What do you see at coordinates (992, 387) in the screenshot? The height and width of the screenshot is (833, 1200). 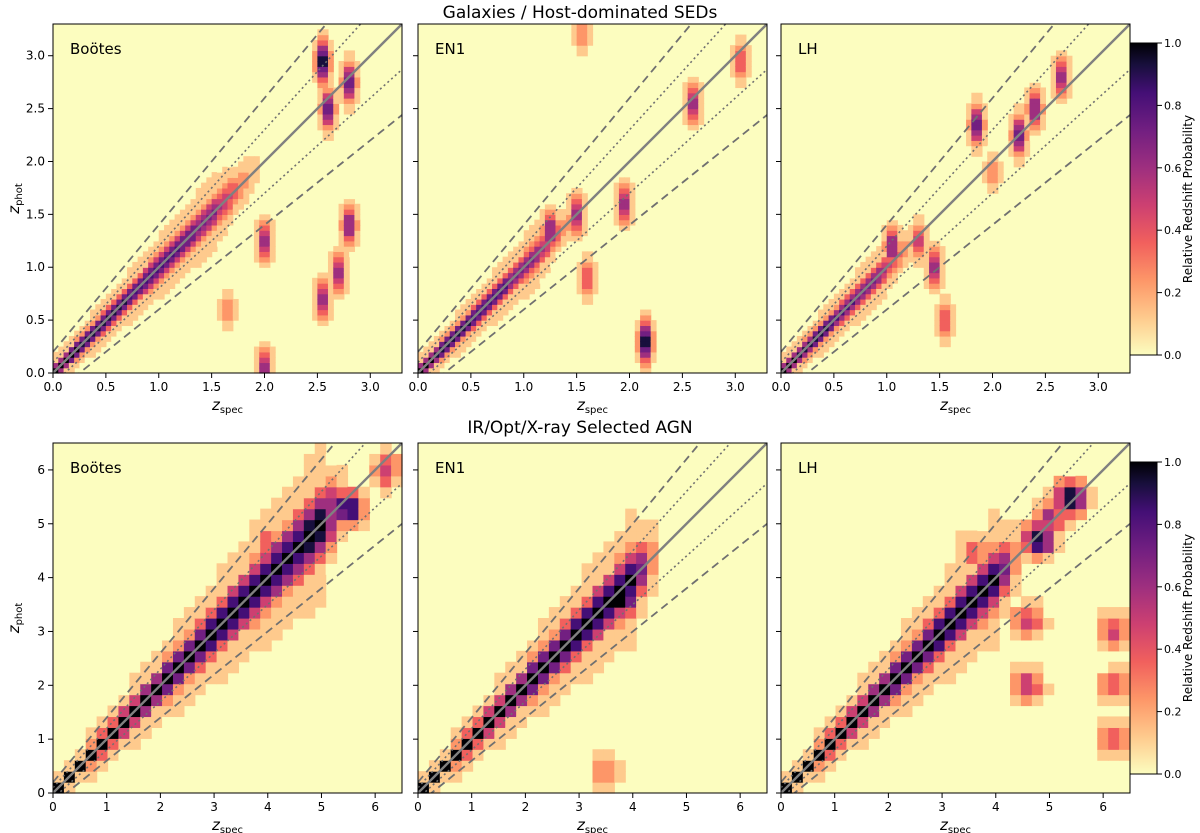 I see `x-tick-label: 2.0` at bounding box center [992, 387].